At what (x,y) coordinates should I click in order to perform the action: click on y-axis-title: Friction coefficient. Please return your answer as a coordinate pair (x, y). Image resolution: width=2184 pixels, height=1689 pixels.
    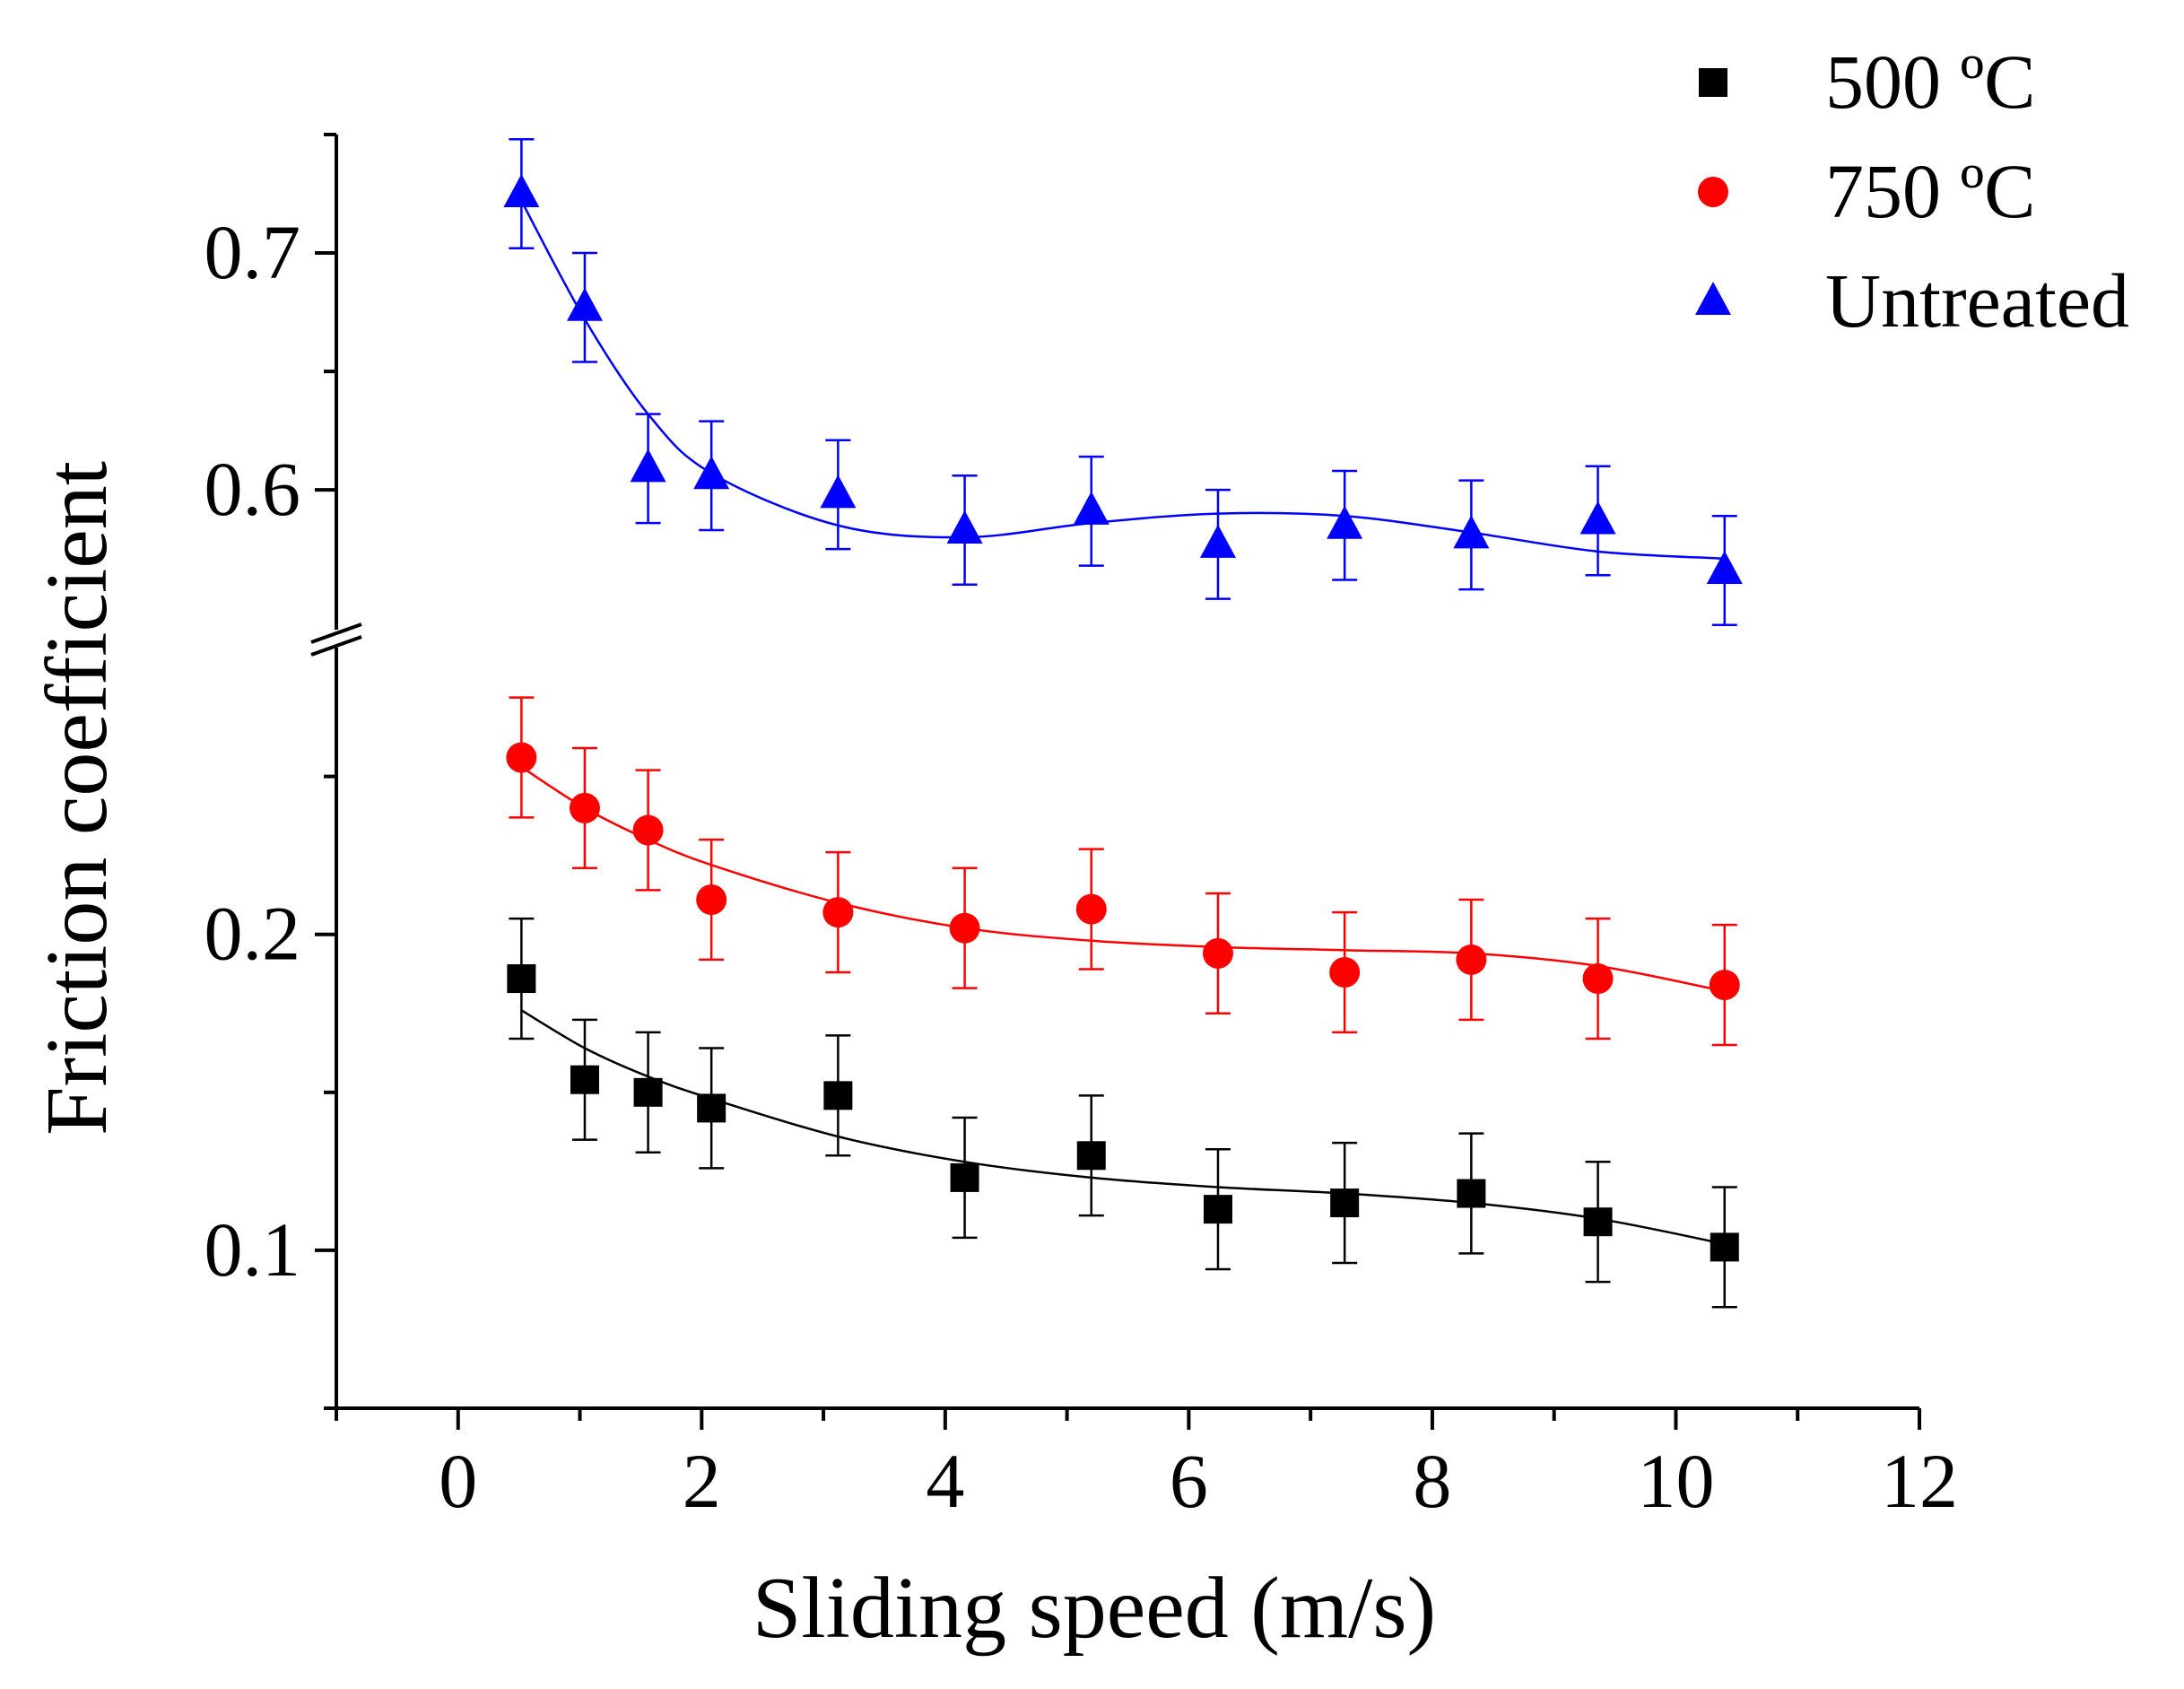
    Looking at the image, I should click on (77, 798).